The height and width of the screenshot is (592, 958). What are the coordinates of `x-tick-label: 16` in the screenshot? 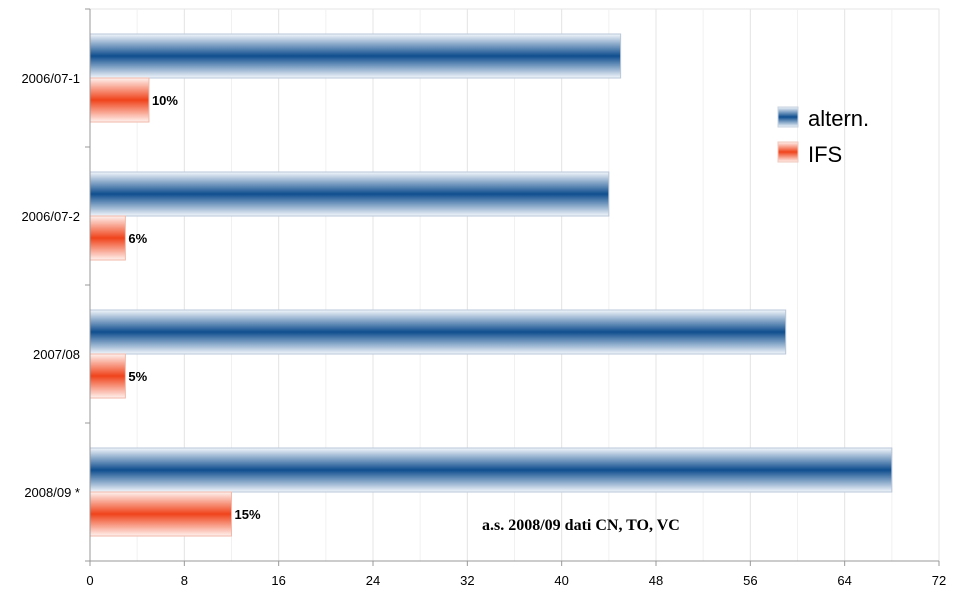 It's located at (278, 580).